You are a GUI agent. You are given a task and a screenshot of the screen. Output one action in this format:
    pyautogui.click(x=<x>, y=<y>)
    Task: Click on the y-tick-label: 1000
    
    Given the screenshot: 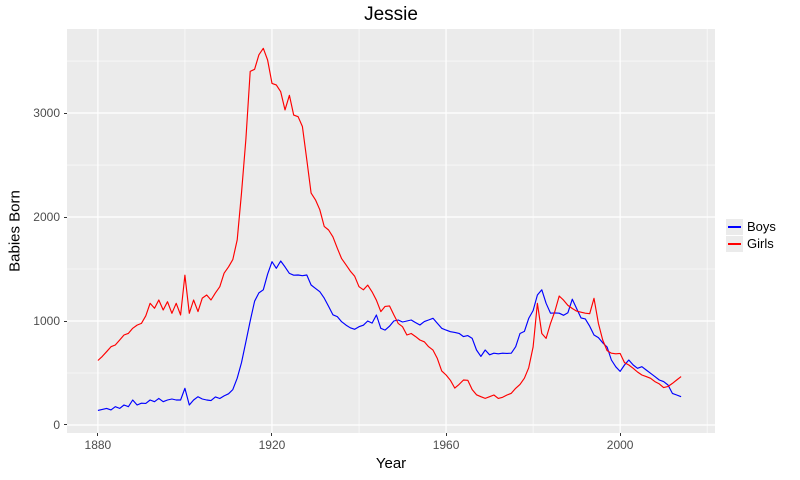 What is the action you would take?
    pyautogui.click(x=46, y=321)
    